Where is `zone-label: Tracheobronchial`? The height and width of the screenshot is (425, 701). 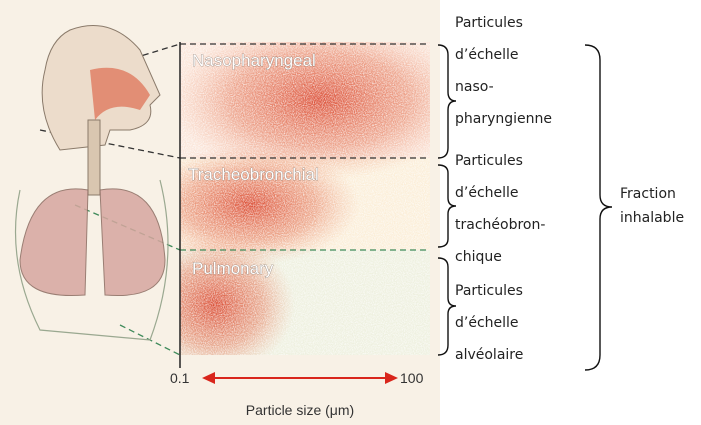 zone-label: Tracheobronchial is located at coordinates (253, 174).